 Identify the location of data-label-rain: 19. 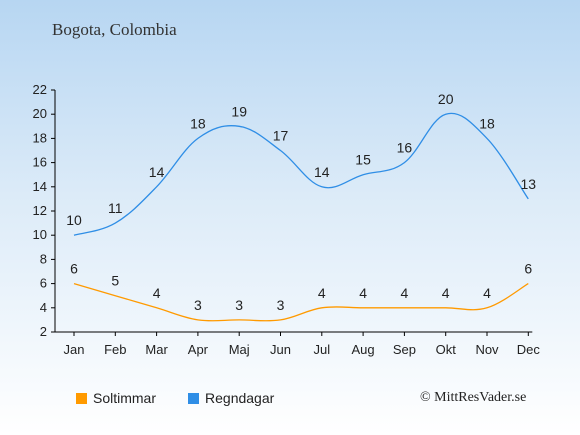
(239, 111).